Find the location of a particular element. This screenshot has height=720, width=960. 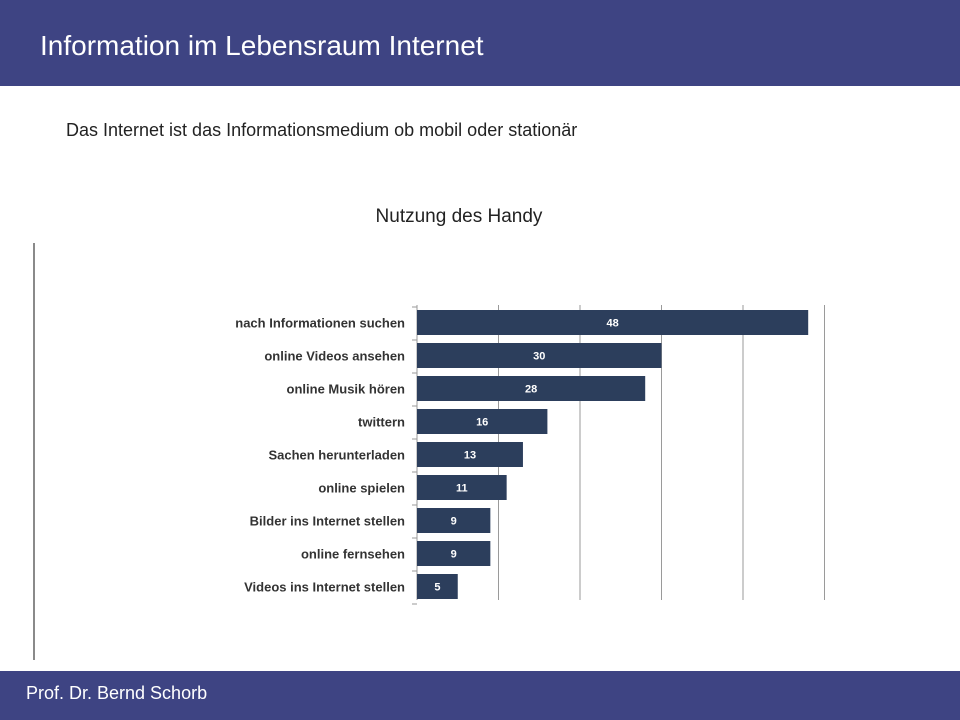

bar-value-label: 30 is located at coordinates (539, 357).